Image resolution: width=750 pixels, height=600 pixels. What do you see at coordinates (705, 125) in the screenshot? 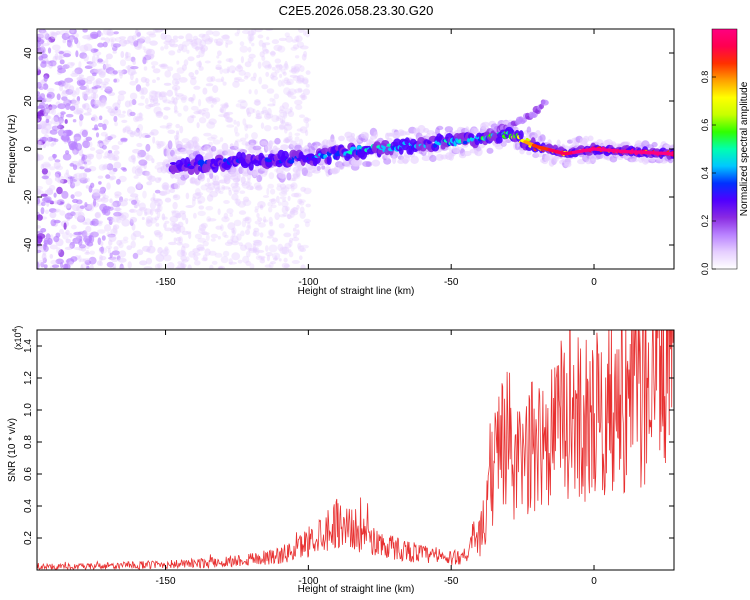
I see `colorbar-tick-label: 0.6` at bounding box center [705, 125].